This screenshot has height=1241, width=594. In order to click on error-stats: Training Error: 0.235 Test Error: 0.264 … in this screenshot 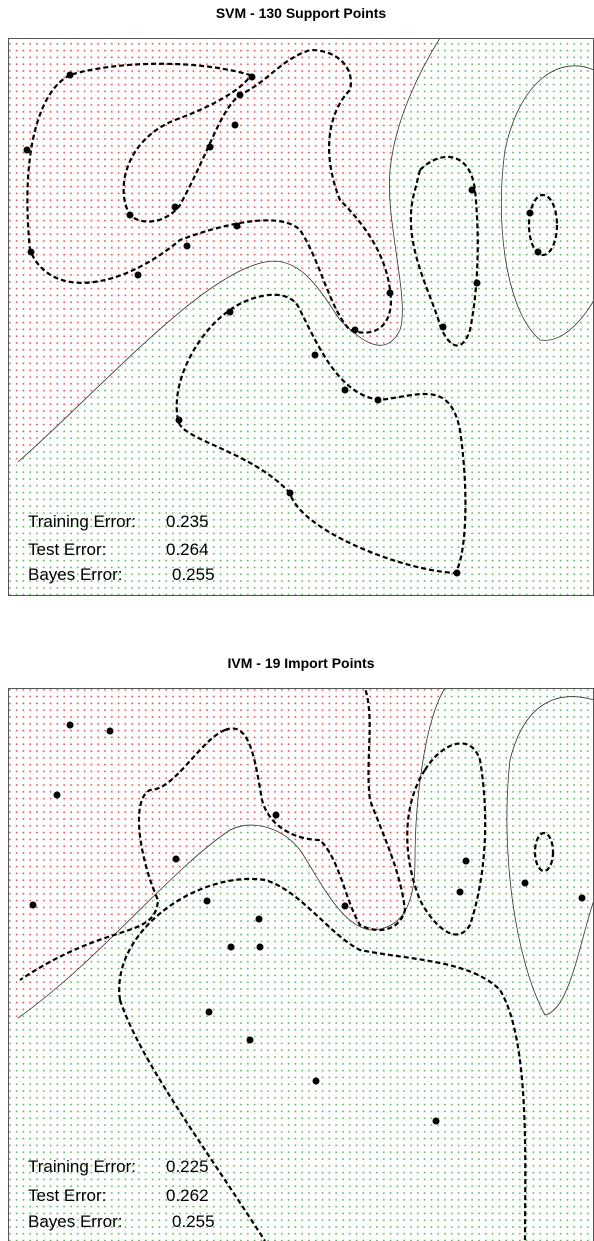, I will do `click(121, 548)`.